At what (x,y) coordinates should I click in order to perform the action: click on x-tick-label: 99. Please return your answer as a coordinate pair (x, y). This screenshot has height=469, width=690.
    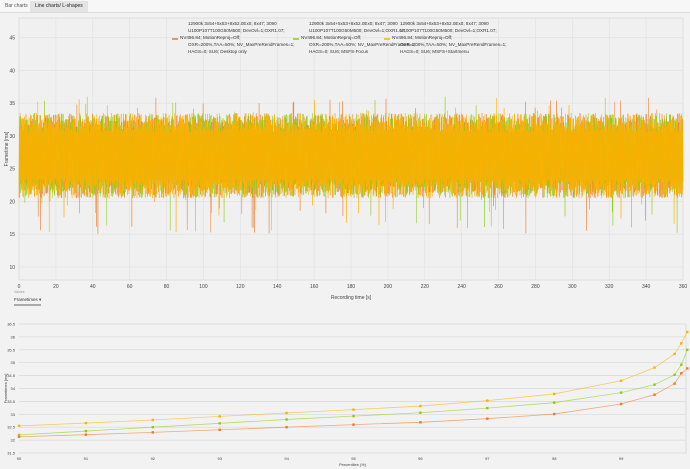
    Looking at the image, I should click on (621, 458).